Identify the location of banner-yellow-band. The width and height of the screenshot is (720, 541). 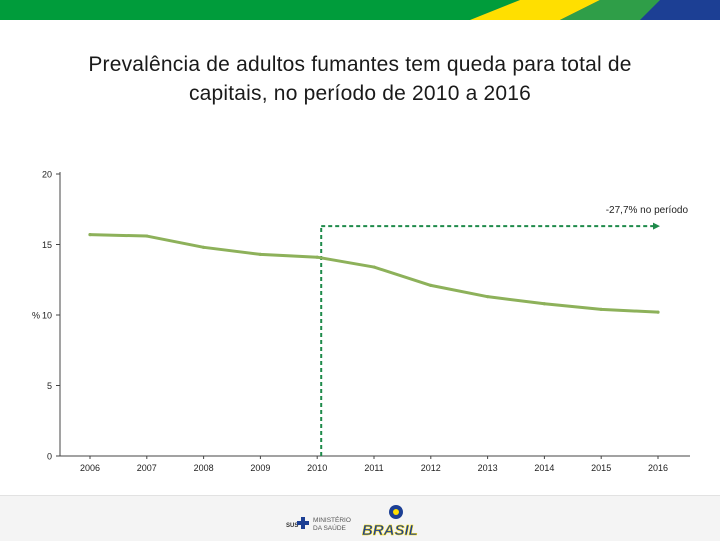
(535, 10).